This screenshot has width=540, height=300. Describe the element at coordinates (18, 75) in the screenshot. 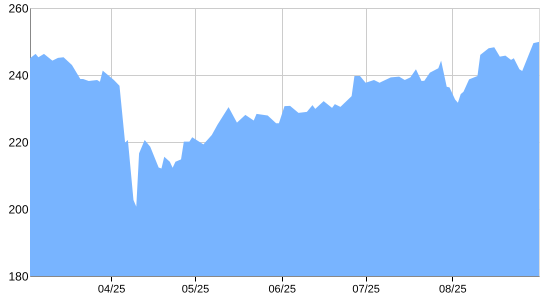

I see `y-tick-label: 240` at that location.